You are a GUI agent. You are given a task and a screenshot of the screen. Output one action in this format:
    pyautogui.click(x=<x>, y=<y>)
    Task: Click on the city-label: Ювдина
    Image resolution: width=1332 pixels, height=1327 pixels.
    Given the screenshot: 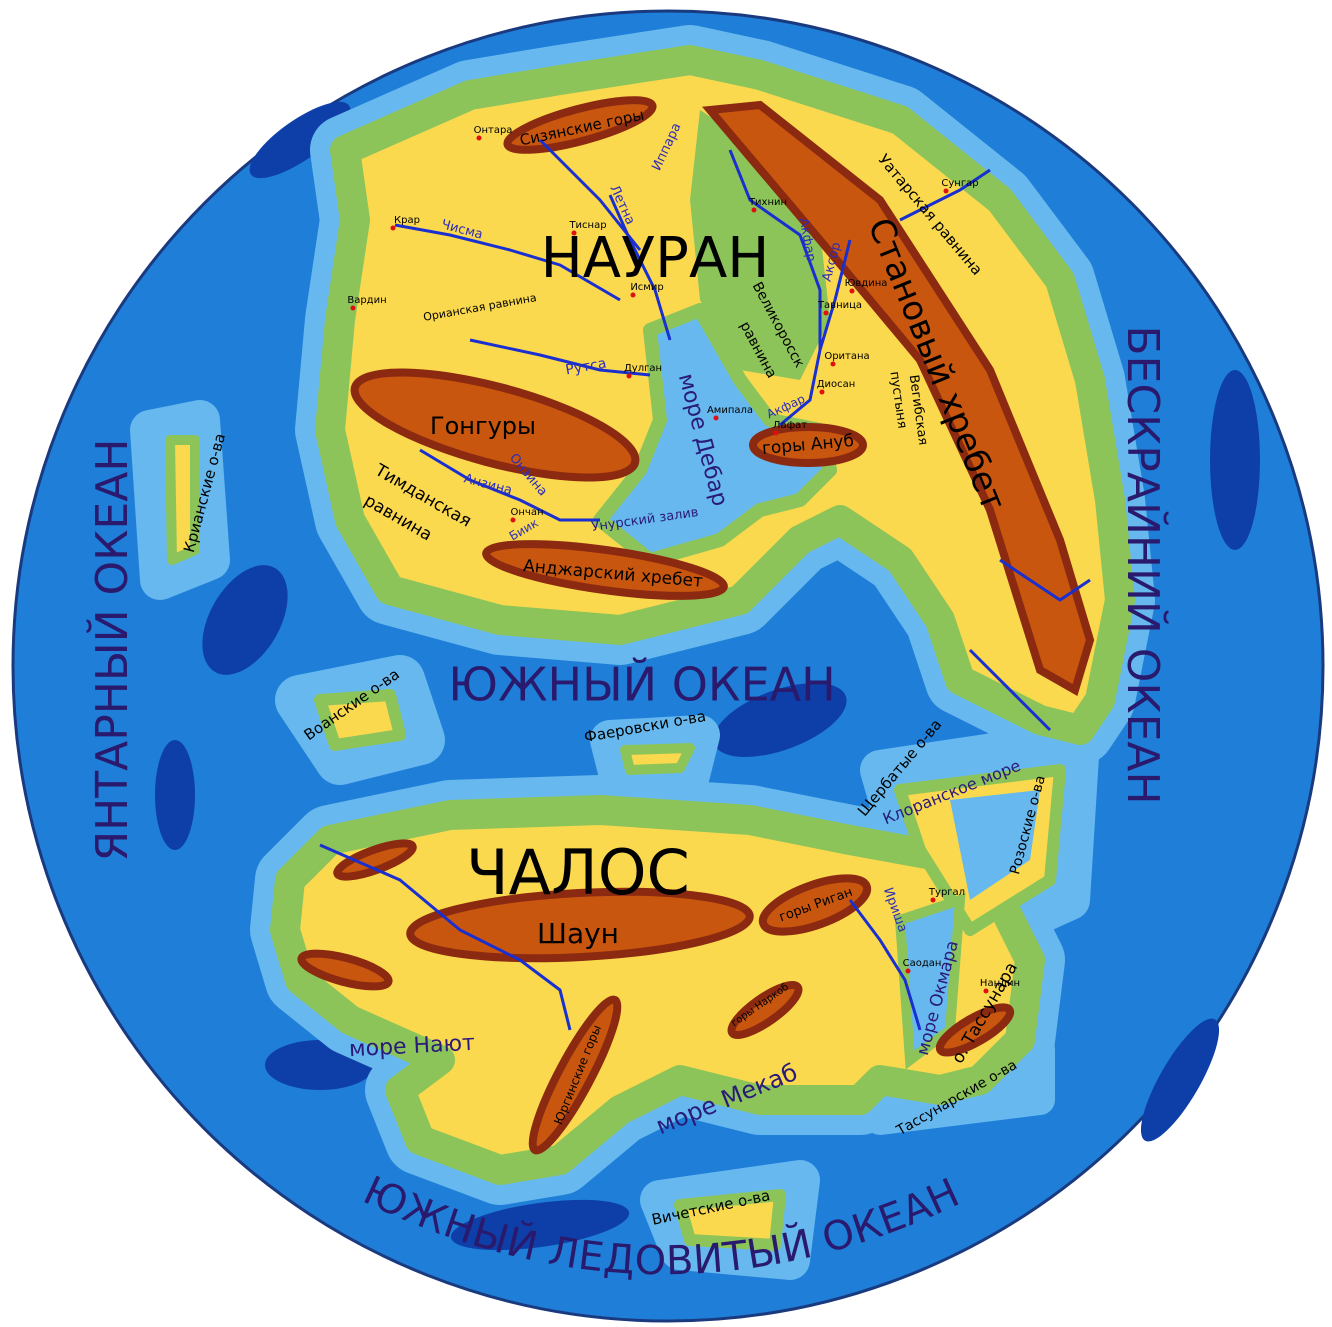 What is the action you would take?
    pyautogui.click(x=866, y=283)
    